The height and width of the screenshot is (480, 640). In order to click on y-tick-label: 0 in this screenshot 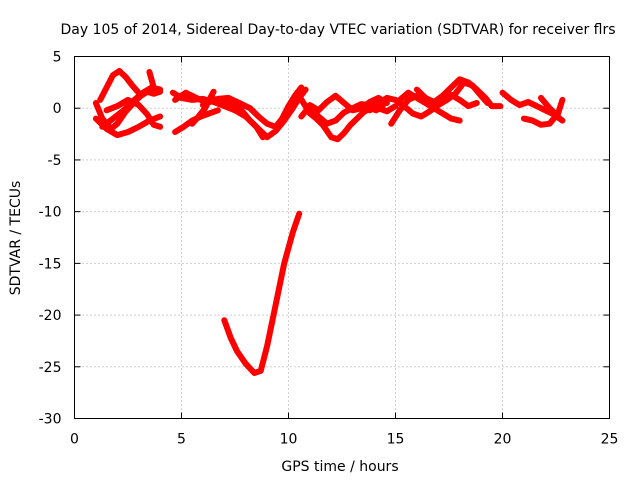, I will do `click(57, 109)`.